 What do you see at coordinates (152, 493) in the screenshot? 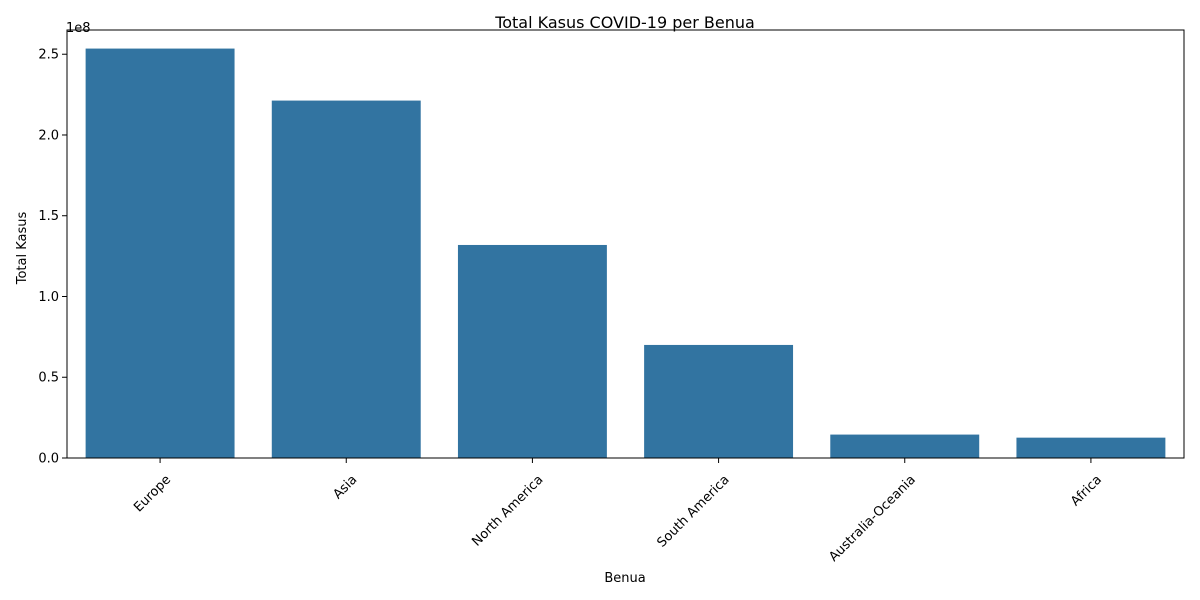
I see `x-tick-label: Europe` at bounding box center [152, 493].